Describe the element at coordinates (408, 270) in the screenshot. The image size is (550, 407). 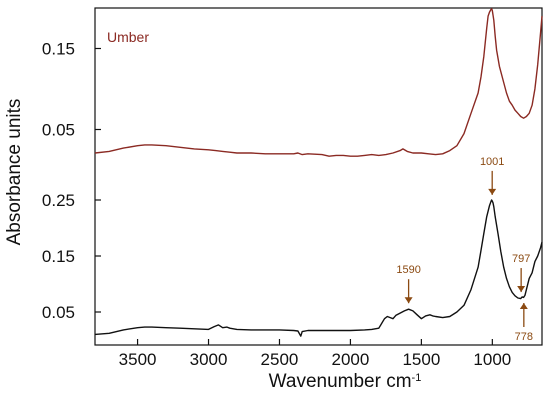
I see `annotation-label-1590: 1590` at that location.